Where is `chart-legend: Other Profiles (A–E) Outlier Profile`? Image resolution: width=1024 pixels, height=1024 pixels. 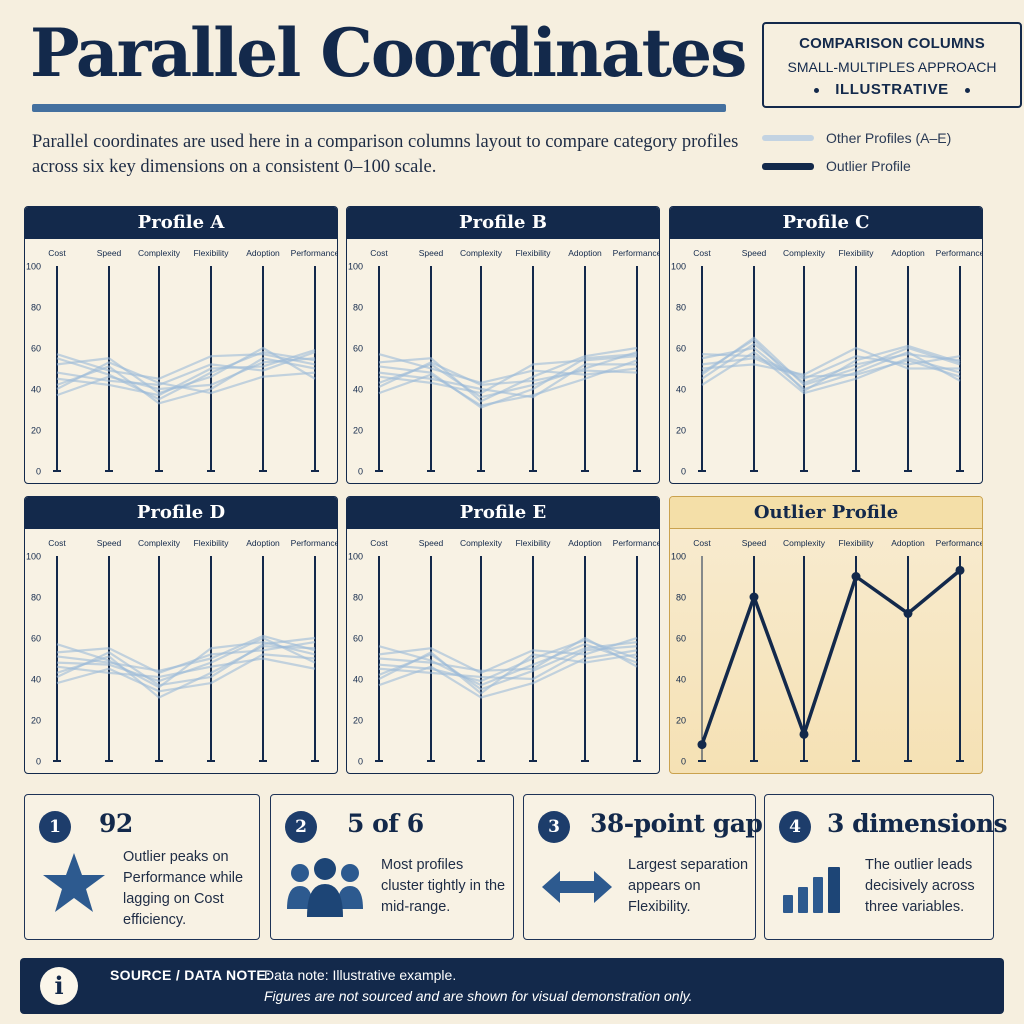
chart-legend: Other Profiles (A–E) Outlier Profile is located at coordinates (856, 152).